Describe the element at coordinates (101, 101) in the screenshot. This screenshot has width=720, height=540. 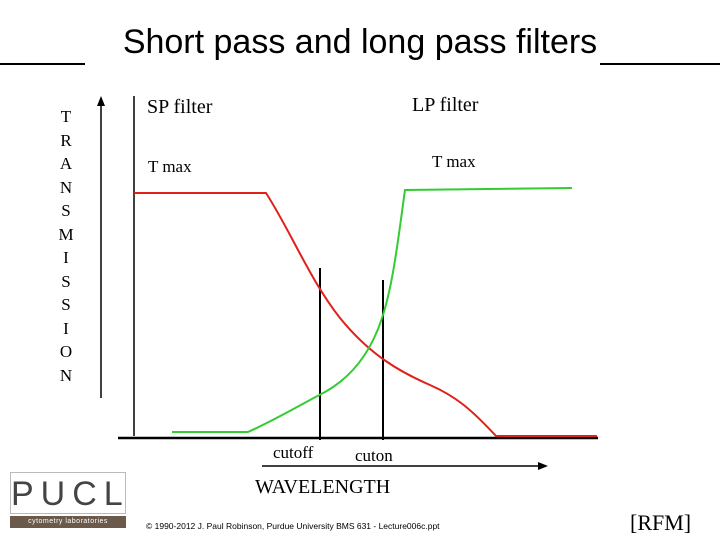
I see `y-axis-arrowhead` at that location.